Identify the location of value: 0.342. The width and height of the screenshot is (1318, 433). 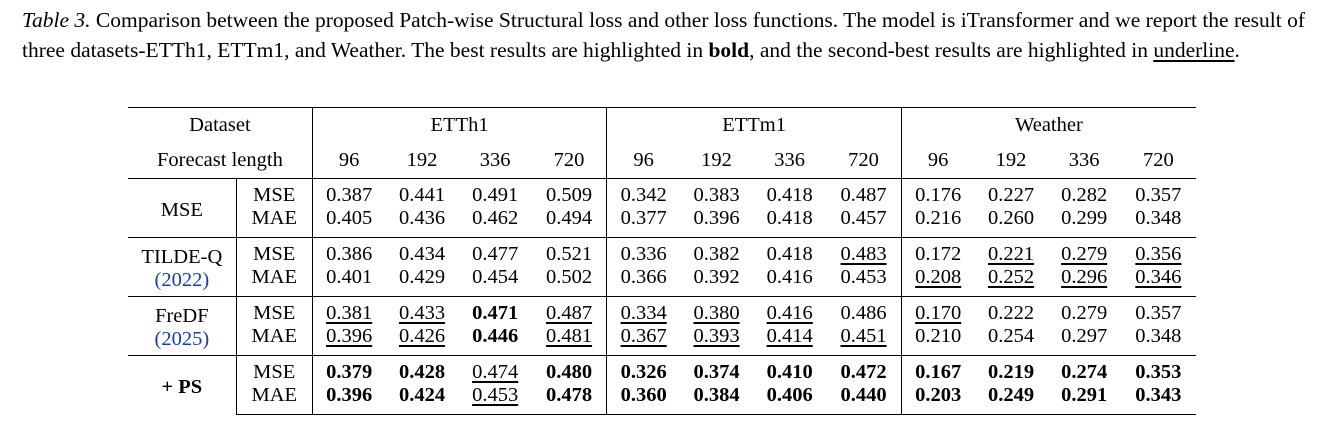
(643, 195).